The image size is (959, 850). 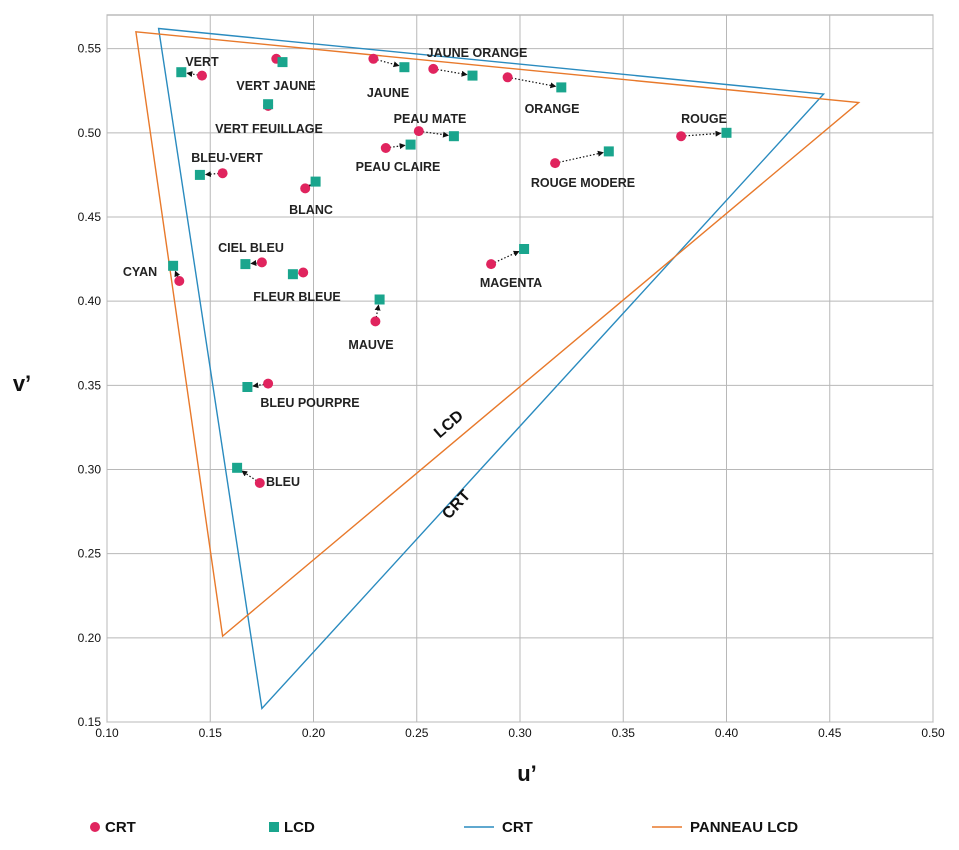 What do you see at coordinates (199, 174) in the screenshot?
I see `lcd-point-bleu-vert` at bounding box center [199, 174].